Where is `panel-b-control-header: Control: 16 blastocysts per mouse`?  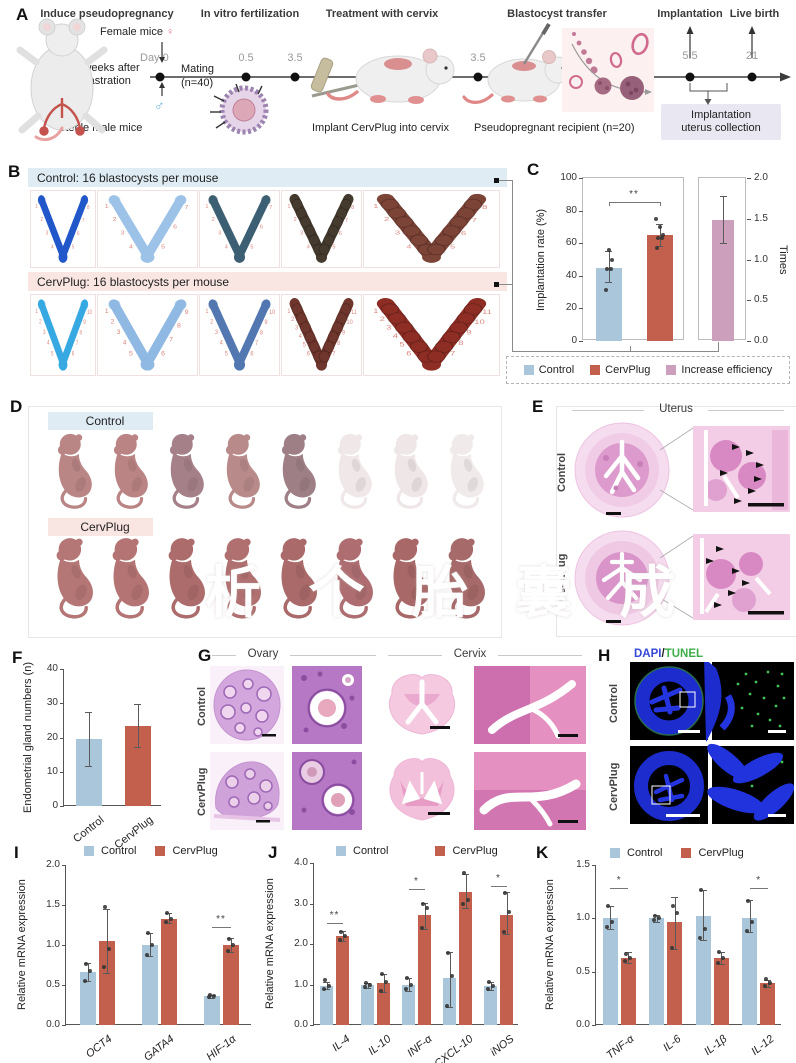 panel-b-control-header: Control: 16 blastocysts per mouse is located at coordinates (267, 177).